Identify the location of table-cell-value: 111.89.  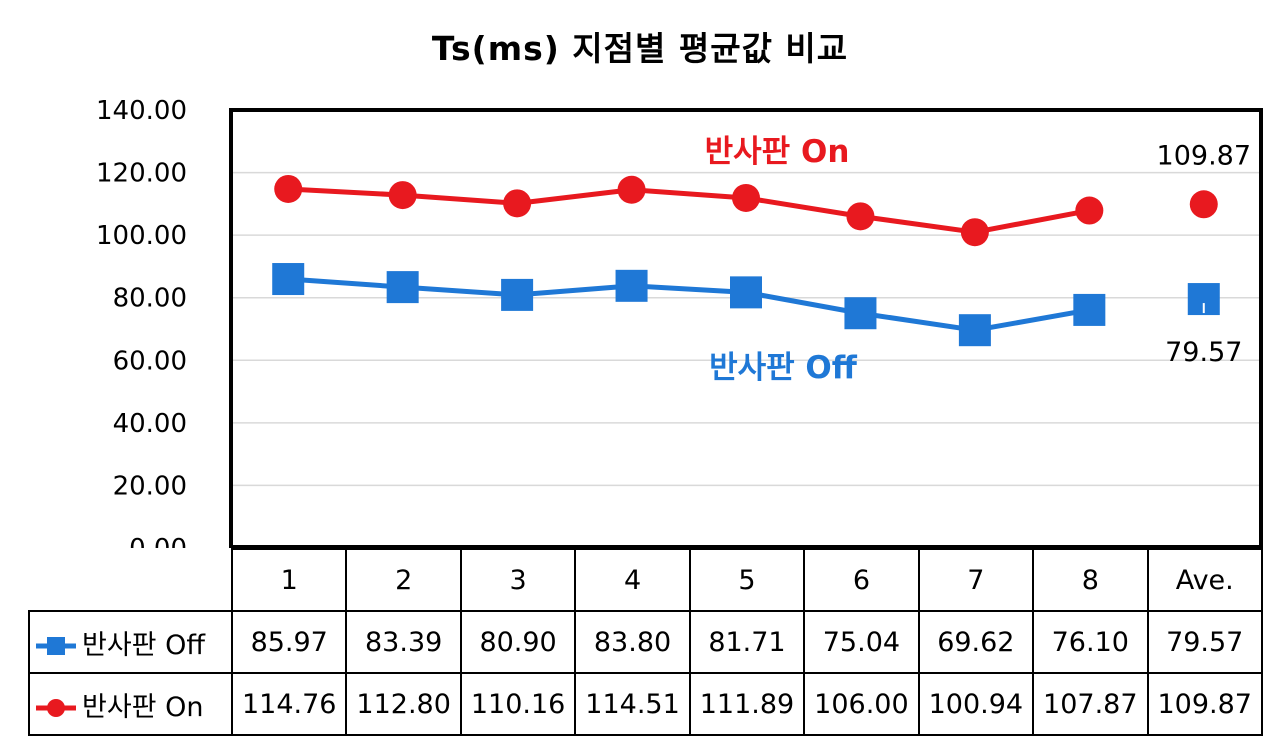
(747, 704).